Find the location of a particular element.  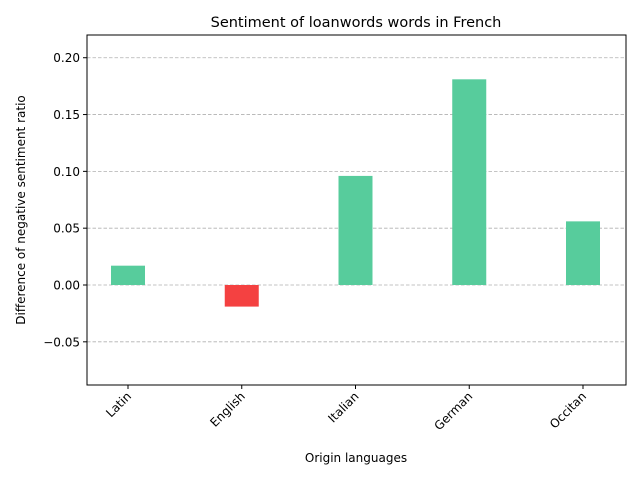

y-tick-label: 0.20 is located at coordinates (66, 58).